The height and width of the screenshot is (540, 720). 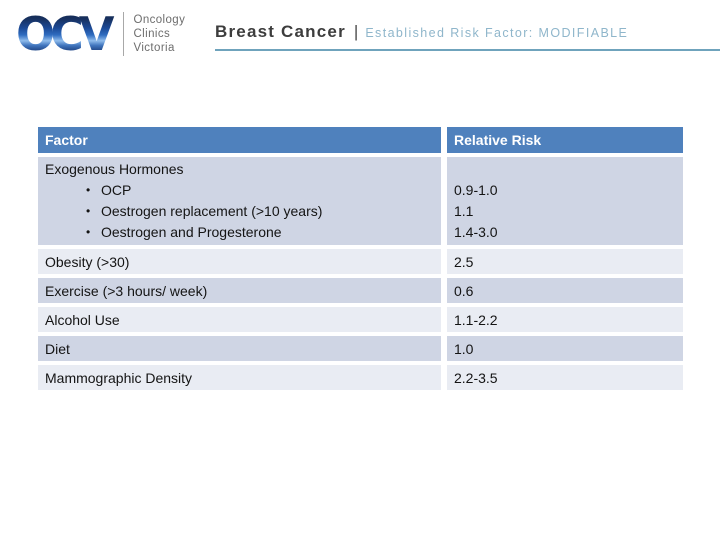 What do you see at coordinates (152, 34) in the screenshot?
I see `logo-word-clinics: Clinics` at bounding box center [152, 34].